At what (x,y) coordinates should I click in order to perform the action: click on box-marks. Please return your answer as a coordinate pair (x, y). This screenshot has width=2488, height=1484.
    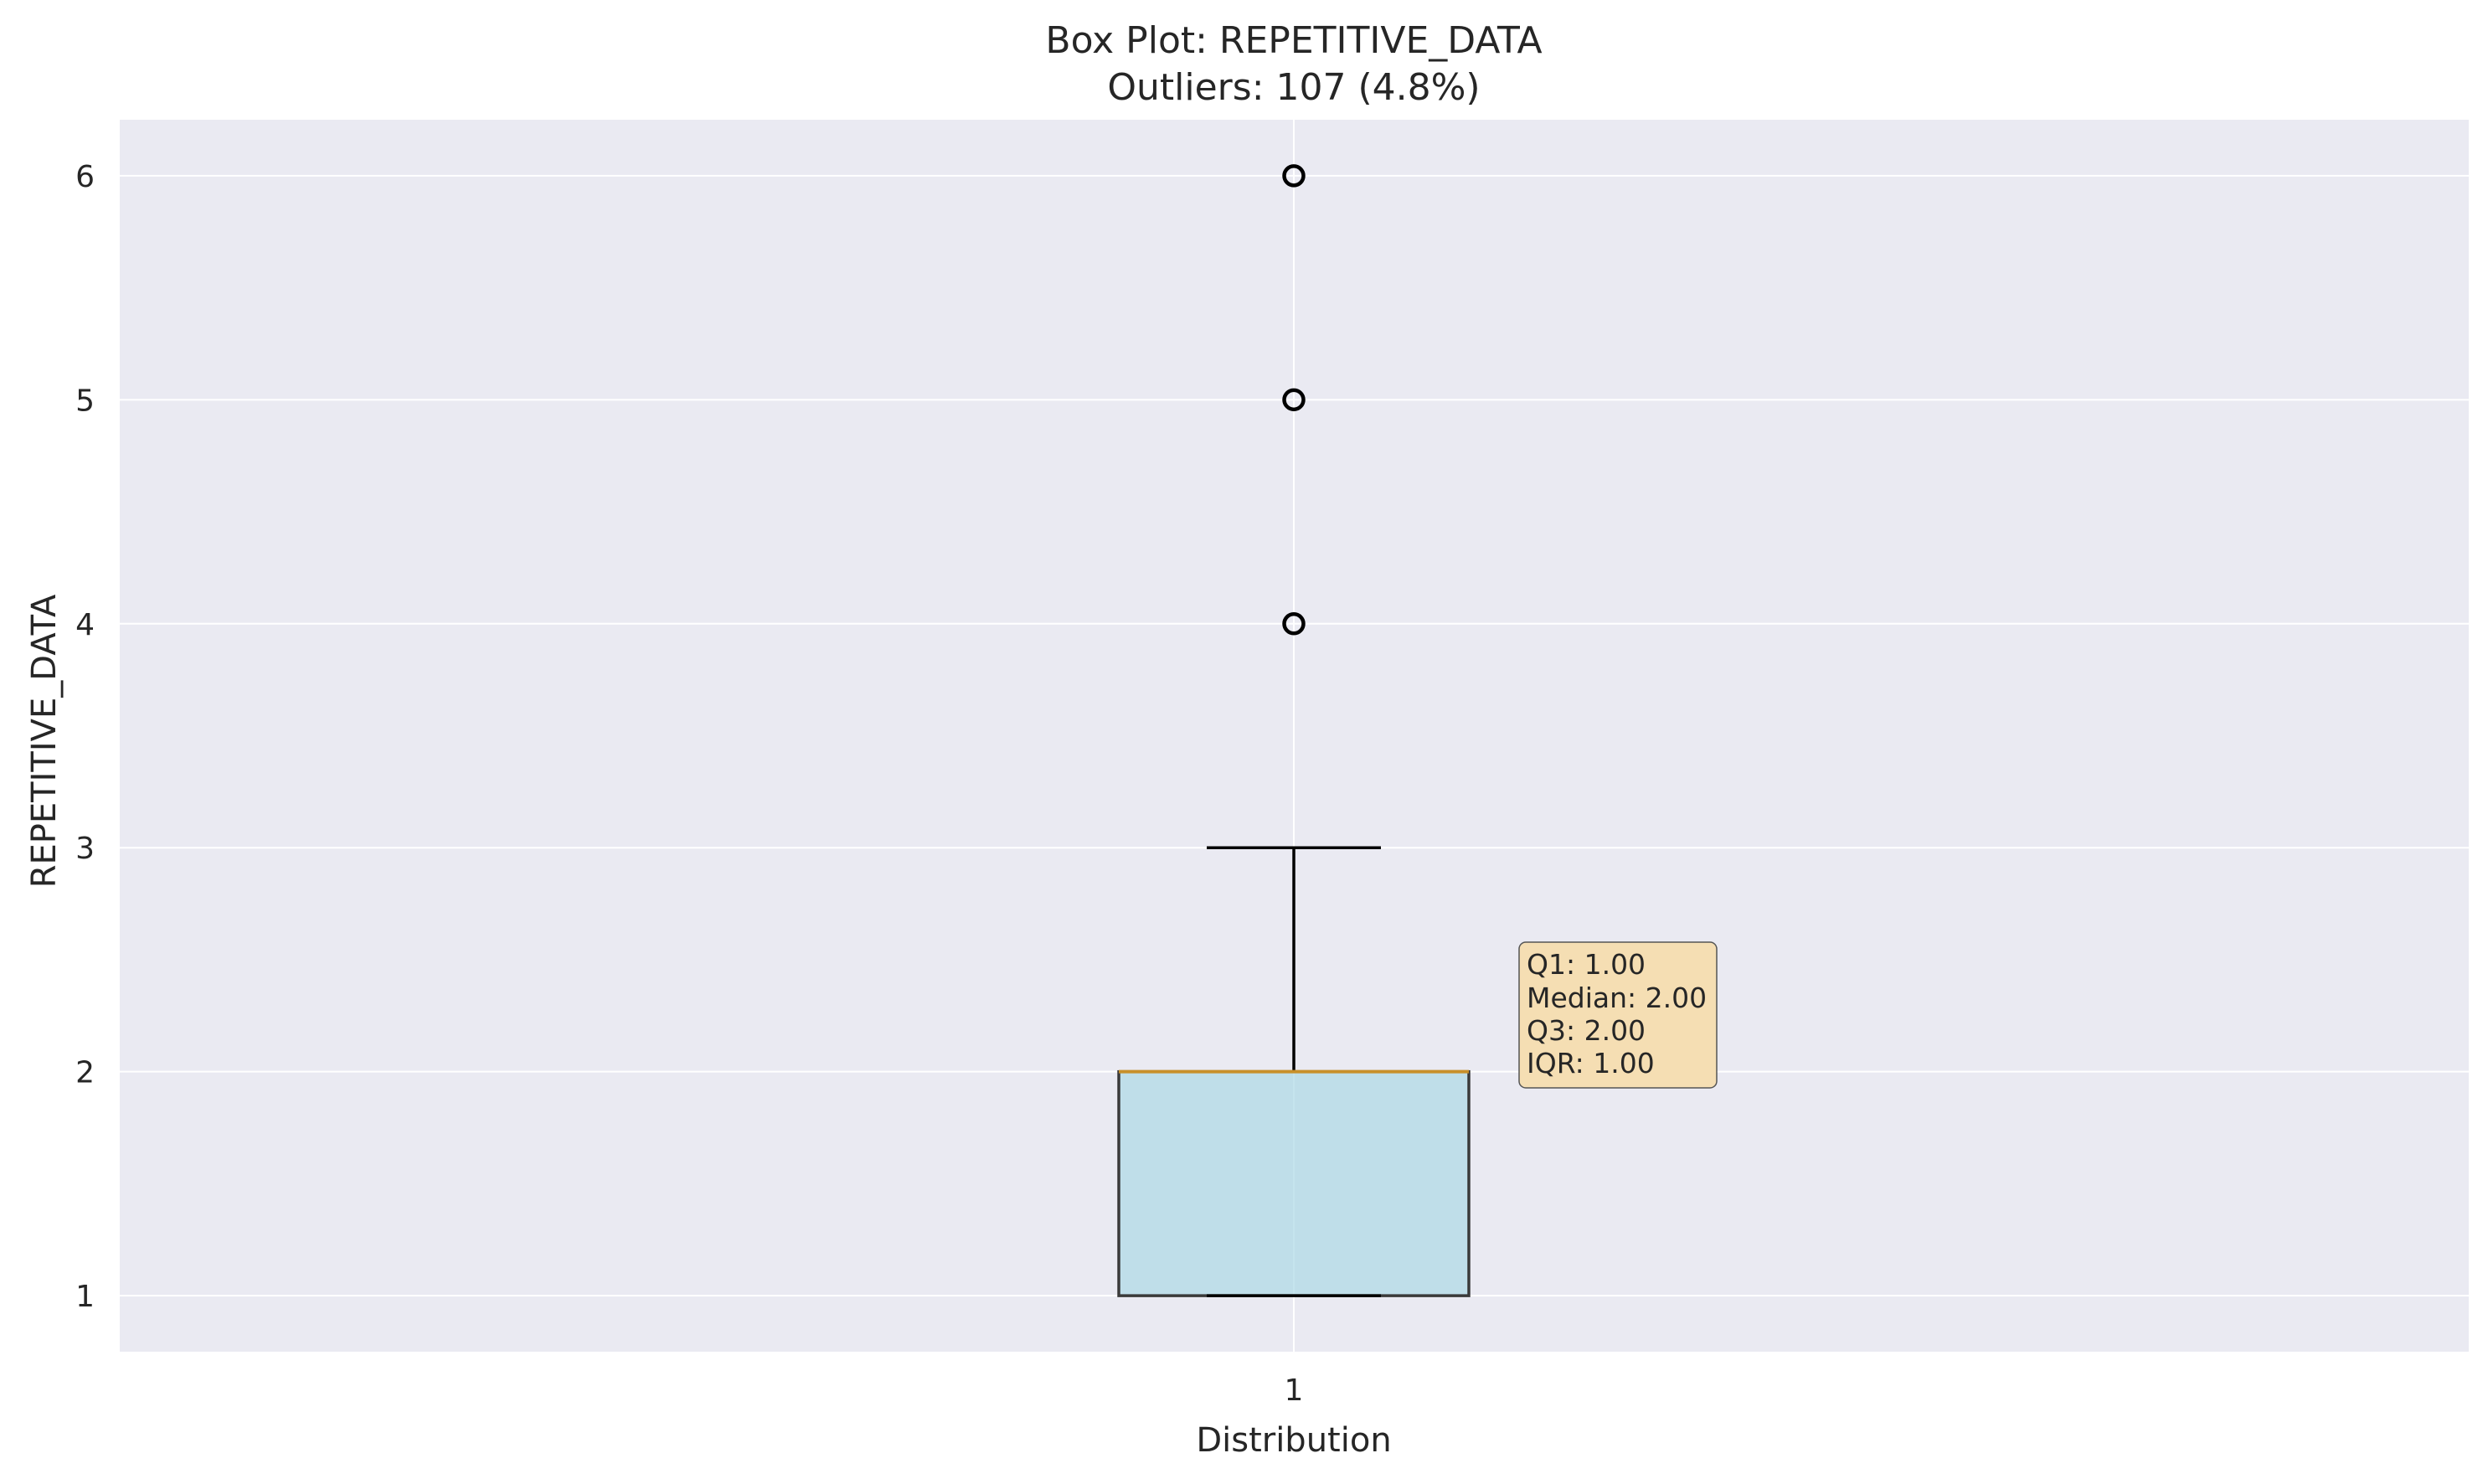
    Looking at the image, I should click on (1294, 730).